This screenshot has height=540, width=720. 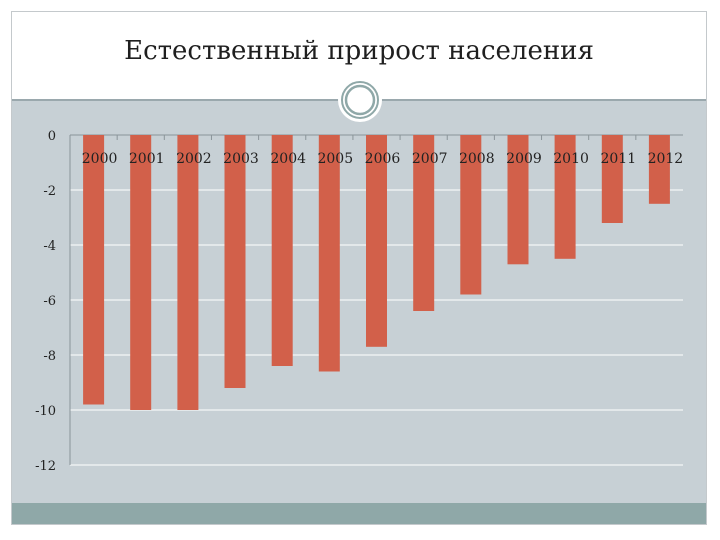 I want to click on x-category-label: 2005, so click(x=335, y=159).